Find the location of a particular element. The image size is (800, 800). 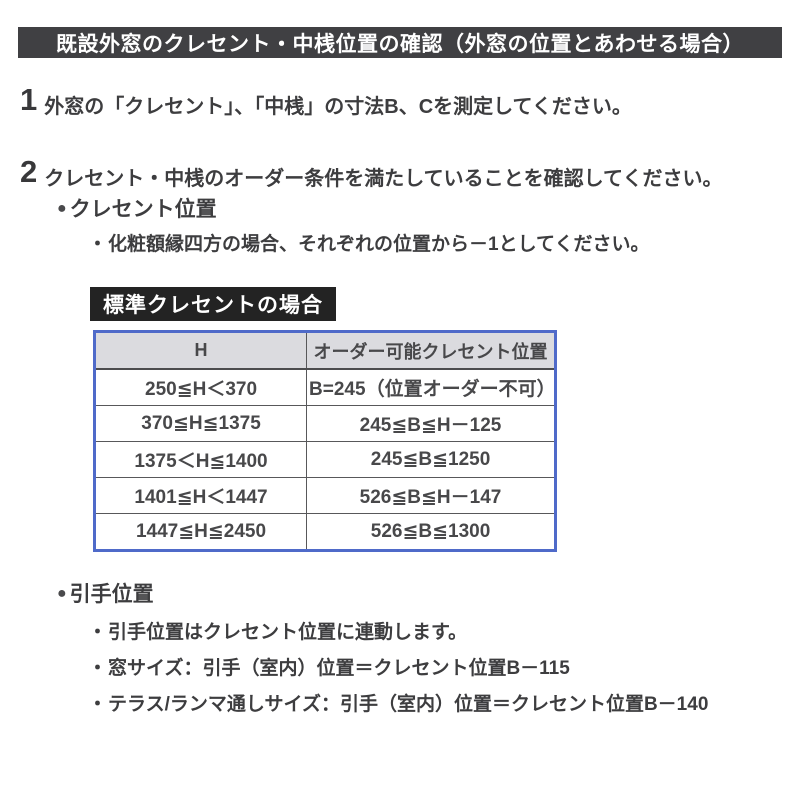

step-1: 1 外窓の「クレセント」、「中桟」の寸法B、Cを測定してください。 is located at coordinates (326, 101).